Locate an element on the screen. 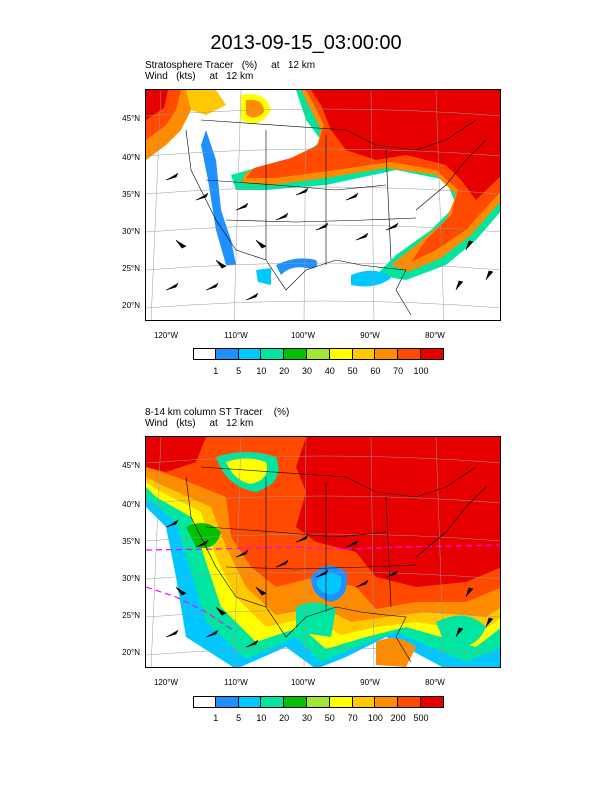 This screenshot has width=612, height=792. panel-2-boundaries is located at coordinates (336, 564).